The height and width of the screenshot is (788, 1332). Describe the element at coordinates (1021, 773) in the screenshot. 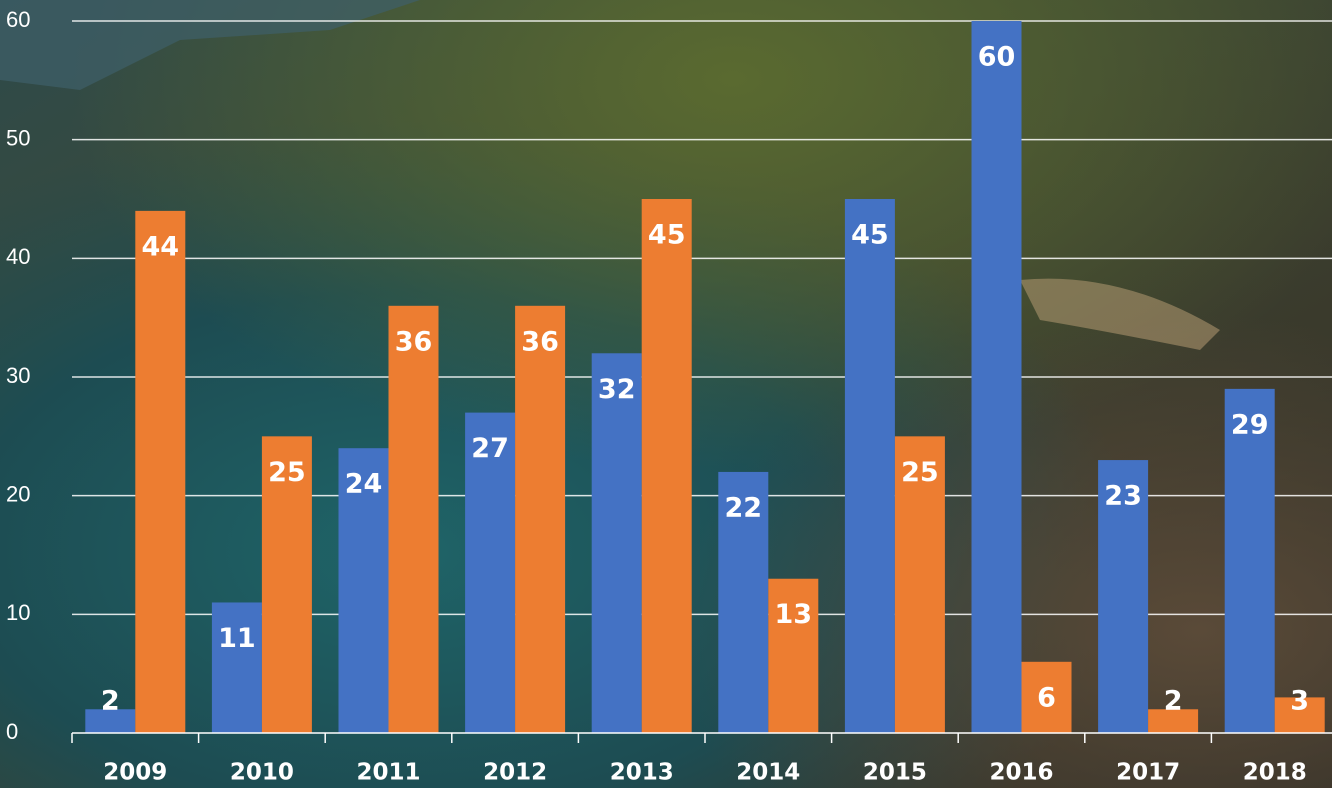

I see `x-tick-label: 2016` at that location.